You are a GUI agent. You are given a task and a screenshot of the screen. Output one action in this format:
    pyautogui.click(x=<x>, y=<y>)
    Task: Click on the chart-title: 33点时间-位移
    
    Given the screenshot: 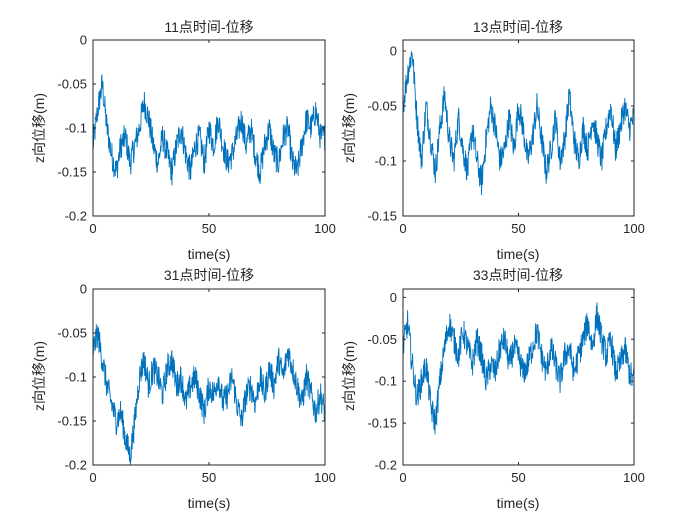 What is the action you would take?
    pyautogui.click(x=518, y=275)
    